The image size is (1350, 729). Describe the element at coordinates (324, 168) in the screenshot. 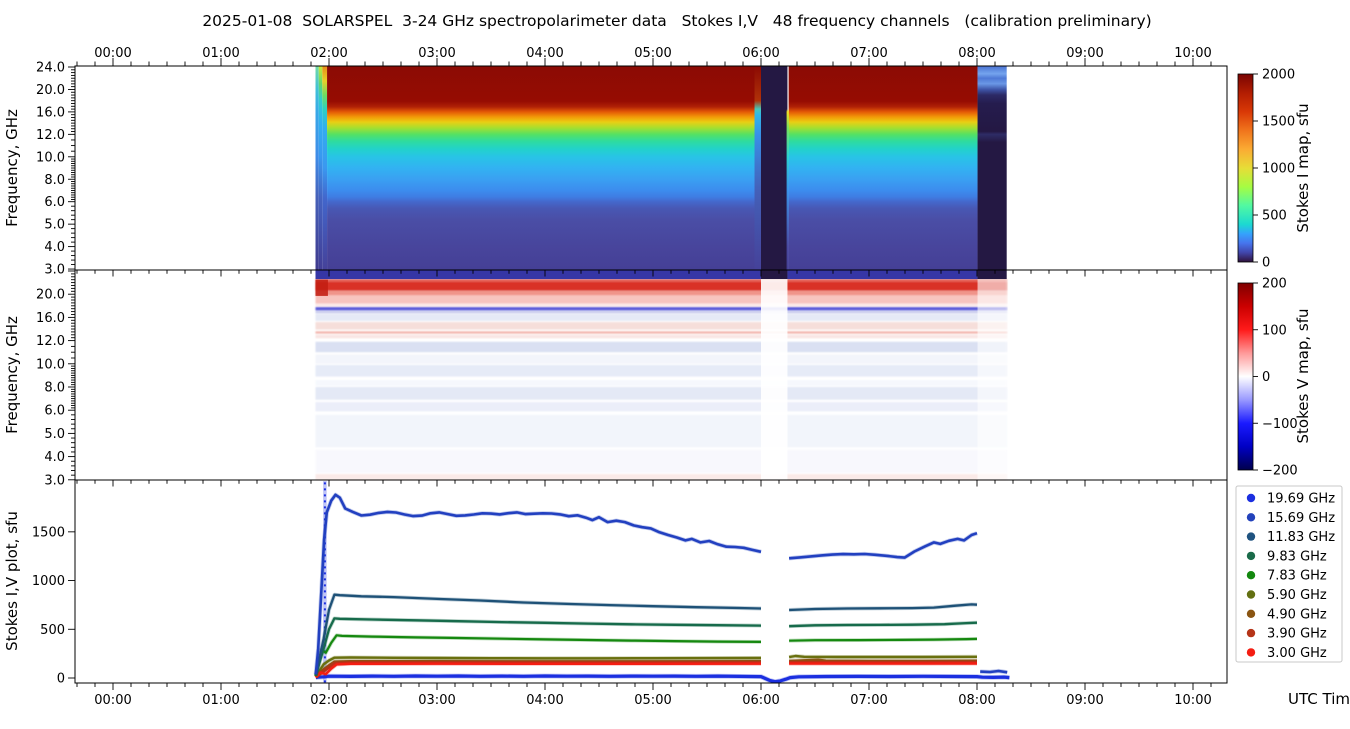

I see `p1-region-onset3` at that location.